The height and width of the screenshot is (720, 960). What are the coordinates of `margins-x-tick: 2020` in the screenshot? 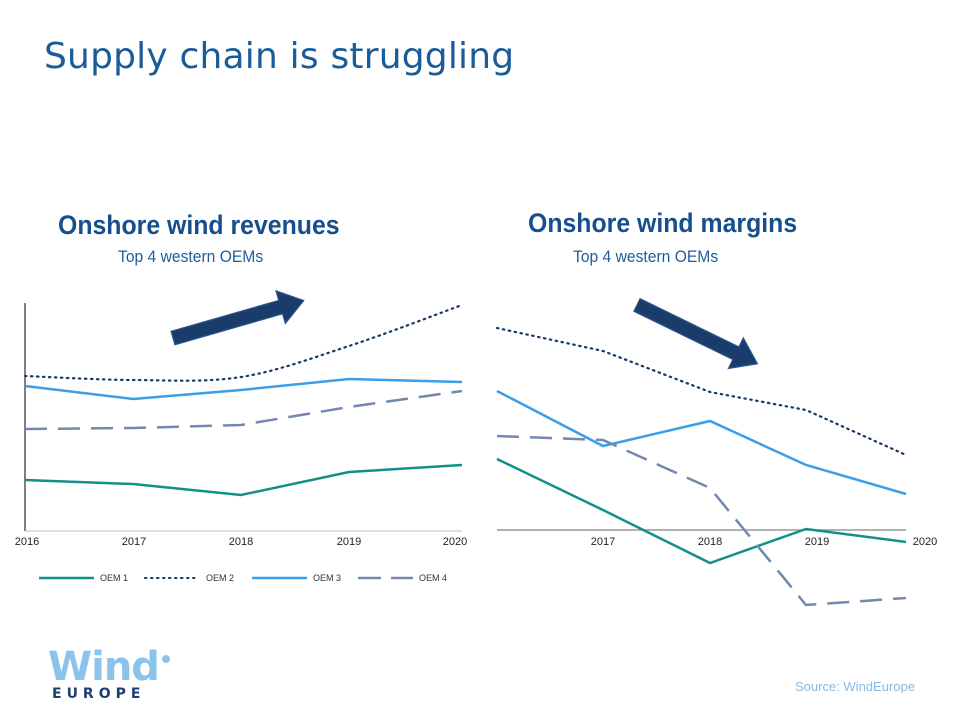 It's located at (925, 542).